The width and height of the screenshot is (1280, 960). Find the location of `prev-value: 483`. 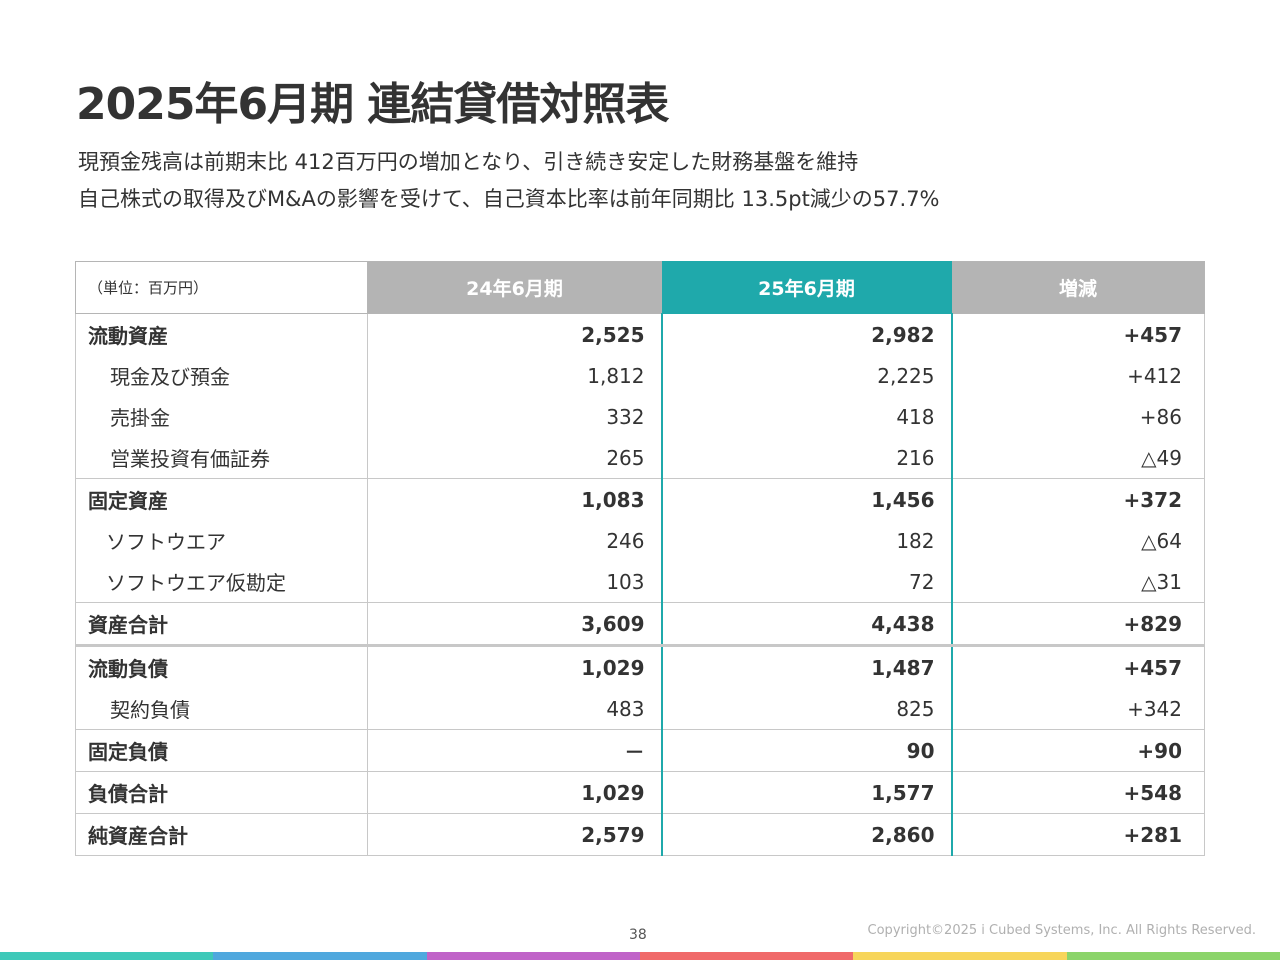

prev-value: 483 is located at coordinates (514, 709).